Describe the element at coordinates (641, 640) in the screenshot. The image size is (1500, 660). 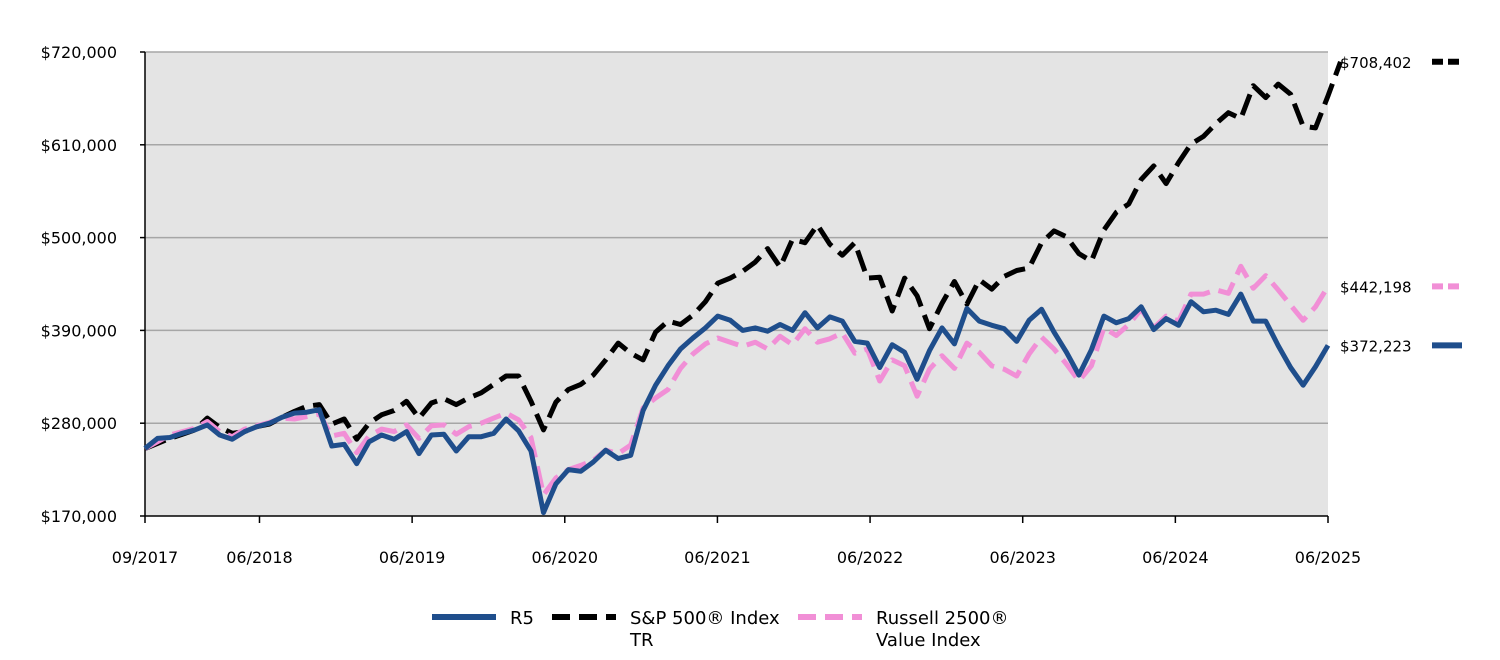
I see `legend-label-sp500: TR` at that location.